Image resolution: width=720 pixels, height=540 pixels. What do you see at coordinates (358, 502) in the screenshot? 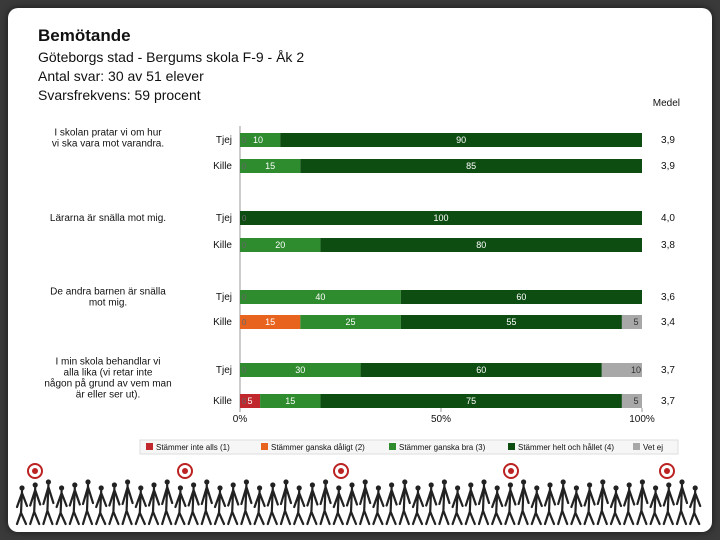
I see `running-figures-icon` at bounding box center [358, 502].